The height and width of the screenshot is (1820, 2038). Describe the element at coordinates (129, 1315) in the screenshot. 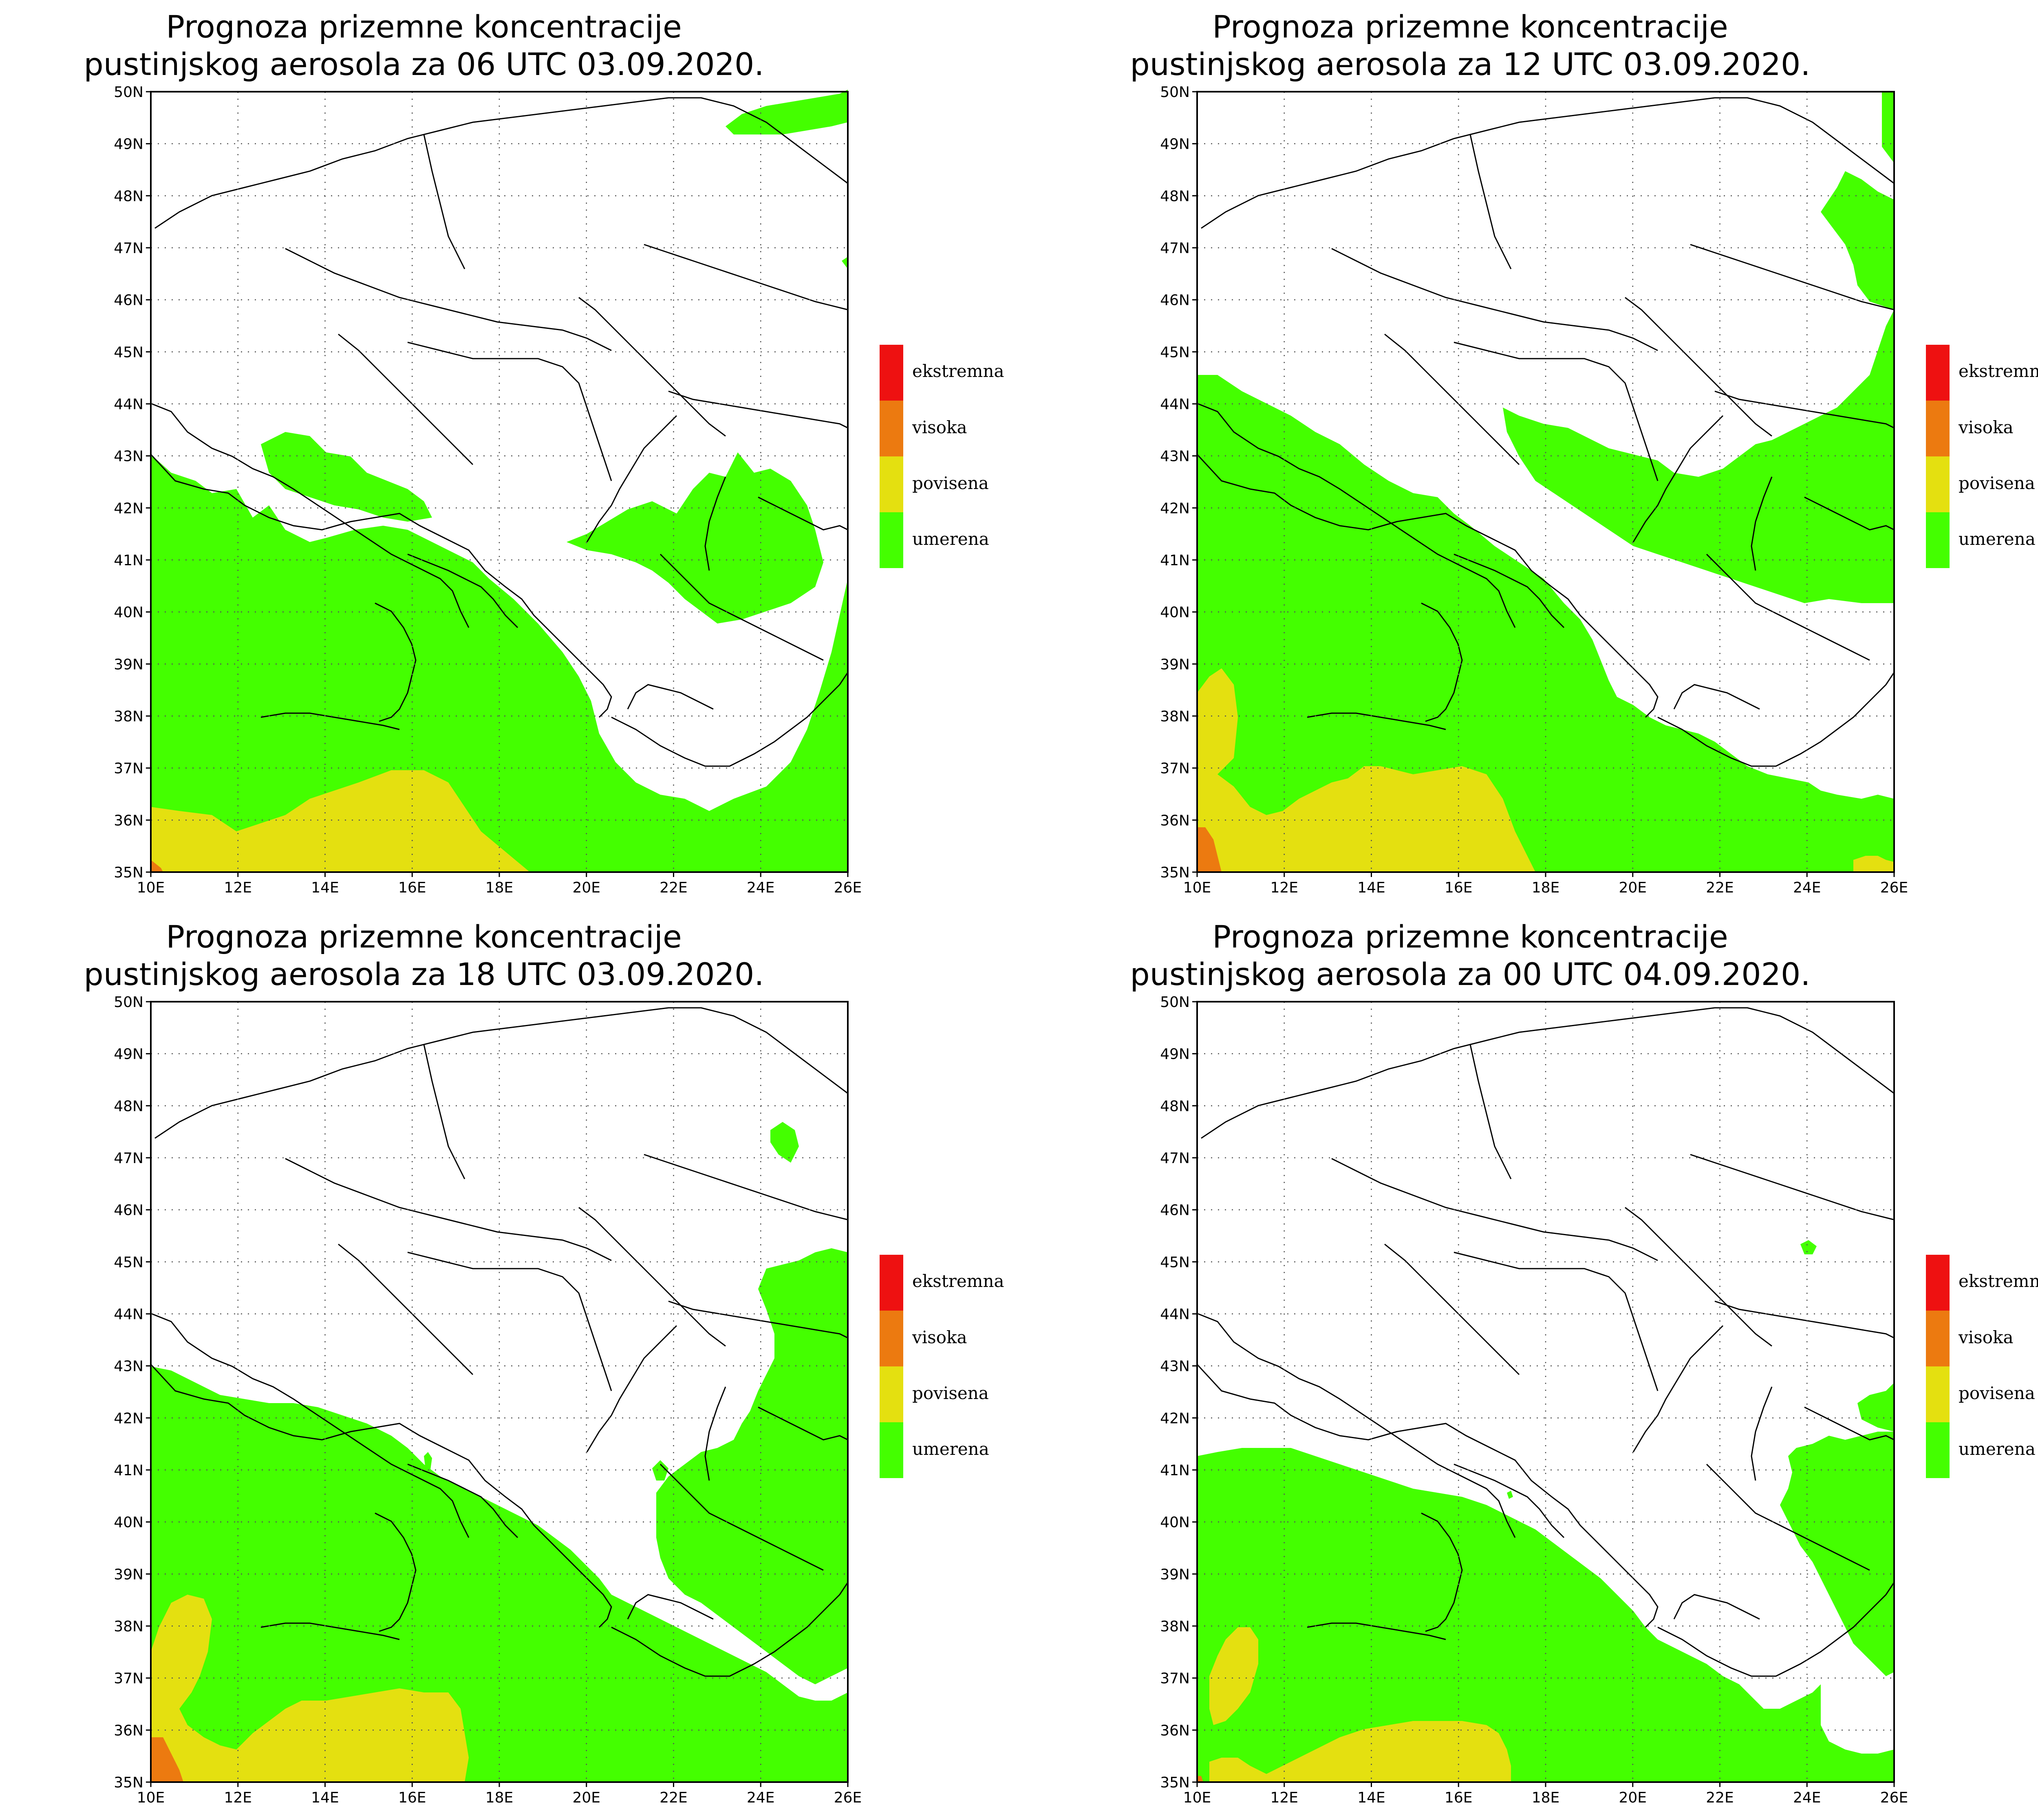

I see `latitude-label: 44N` at that location.